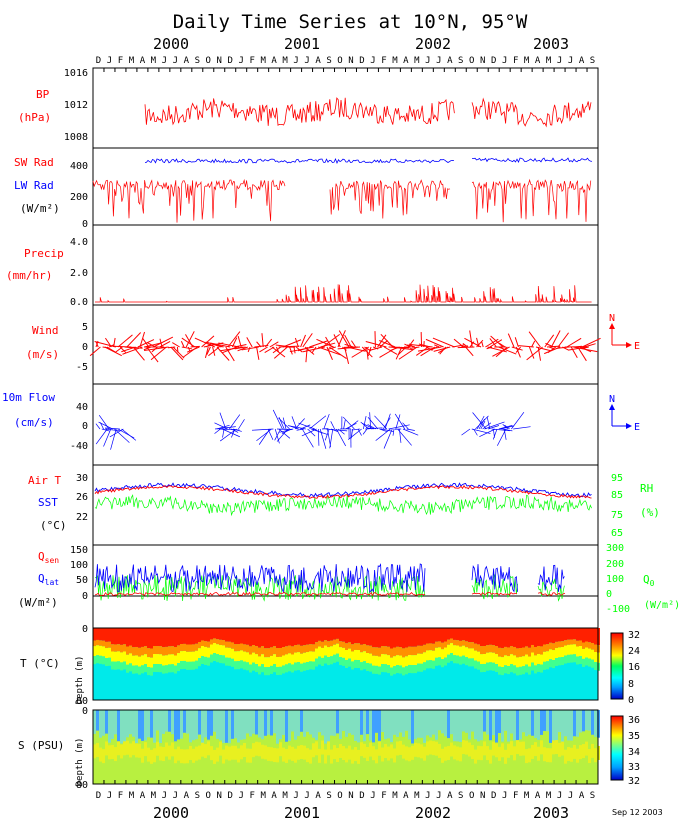 This screenshot has width=700, height=823. Describe the element at coordinates (44, 480) in the screenshot. I see `air-t-label: Air T` at that location.